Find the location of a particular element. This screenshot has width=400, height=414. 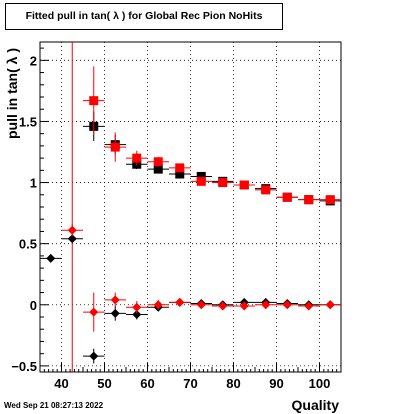

y-tick-label: 1 is located at coordinates (33, 183).